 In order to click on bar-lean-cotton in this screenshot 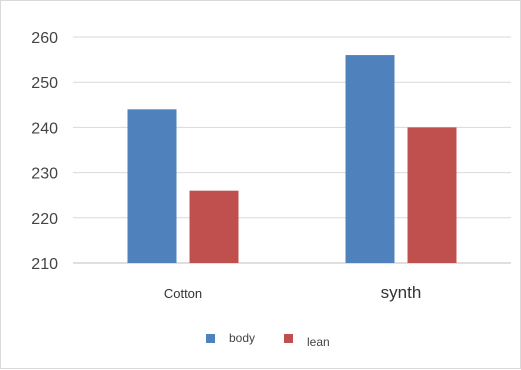, I will do `click(214, 226)`.